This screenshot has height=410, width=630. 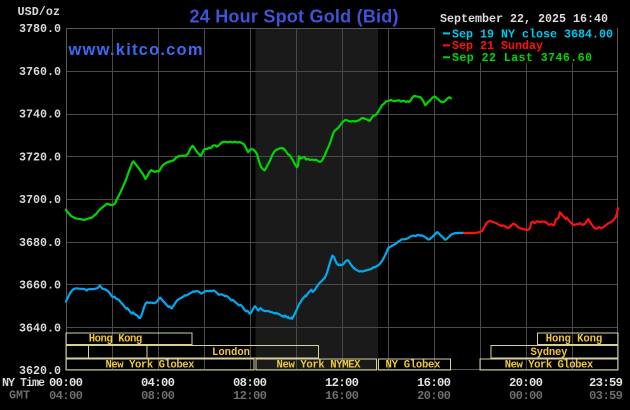 I want to click on svg-text: 3700.0, so click(x=40, y=200).